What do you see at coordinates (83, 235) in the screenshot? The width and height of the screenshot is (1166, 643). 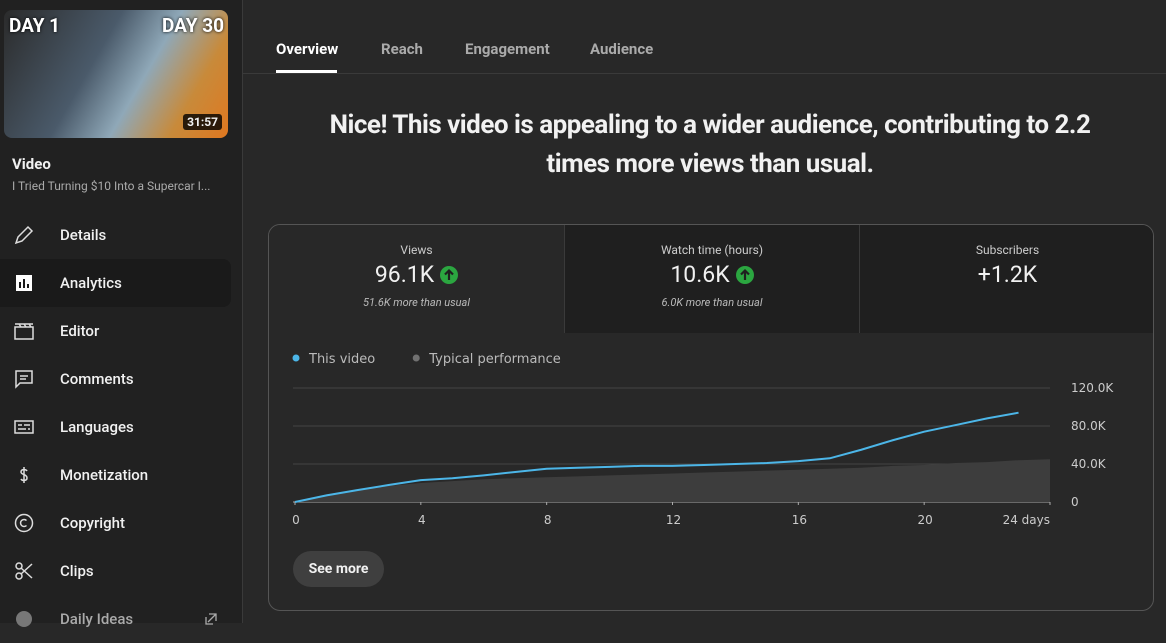 I see `nav-label: Details` at bounding box center [83, 235].